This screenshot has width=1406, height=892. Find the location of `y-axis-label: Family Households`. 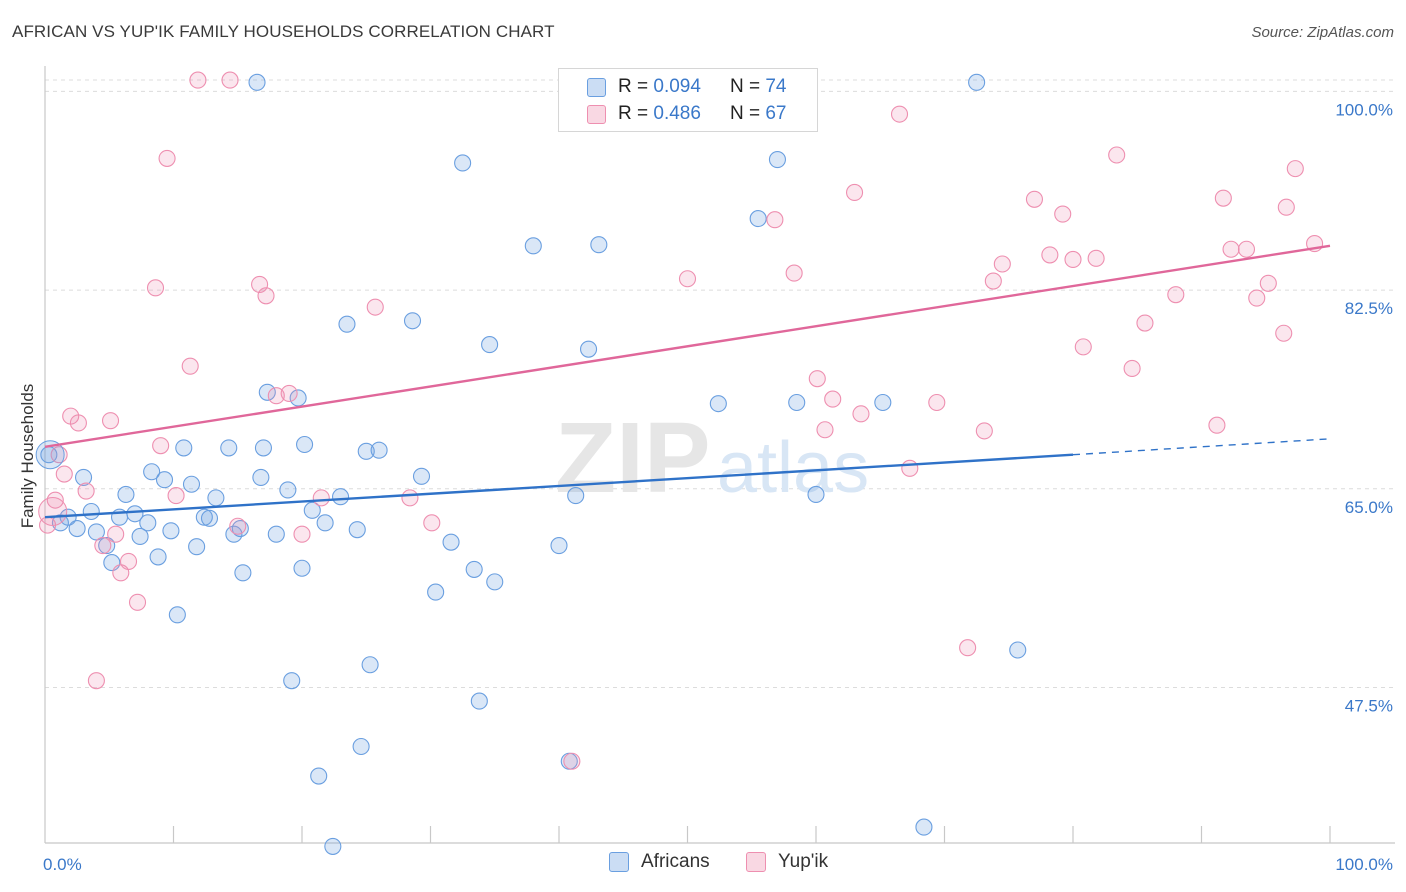

y-axis-label: Family Households is located at coordinates (27, 456).